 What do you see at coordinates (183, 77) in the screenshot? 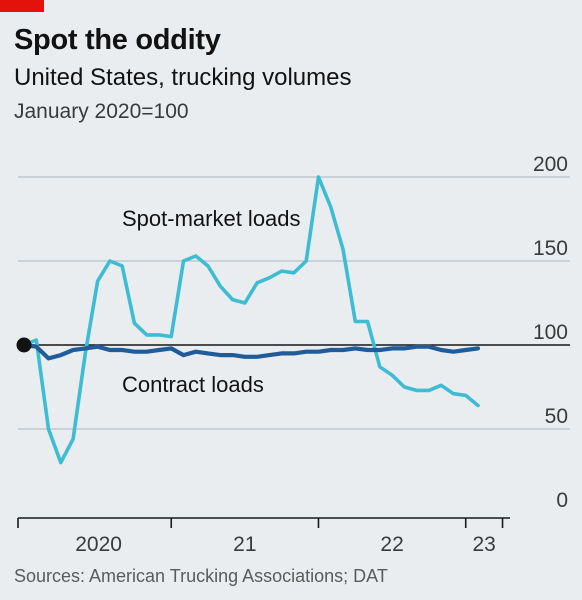
I see `chart-subtitle: United States, trucking volumes` at bounding box center [183, 77].